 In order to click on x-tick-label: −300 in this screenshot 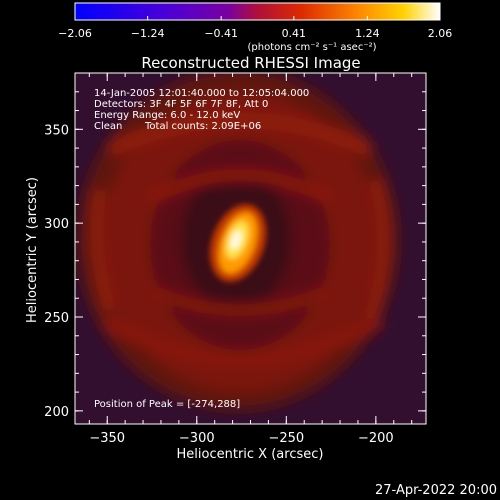, I will do `click(197, 438)`.